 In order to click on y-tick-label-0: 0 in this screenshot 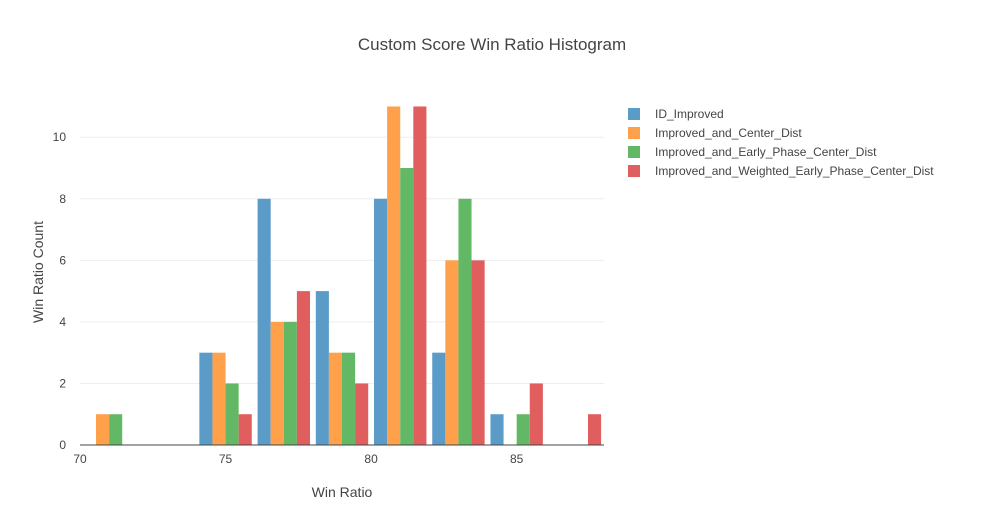, I will do `click(62, 445)`.